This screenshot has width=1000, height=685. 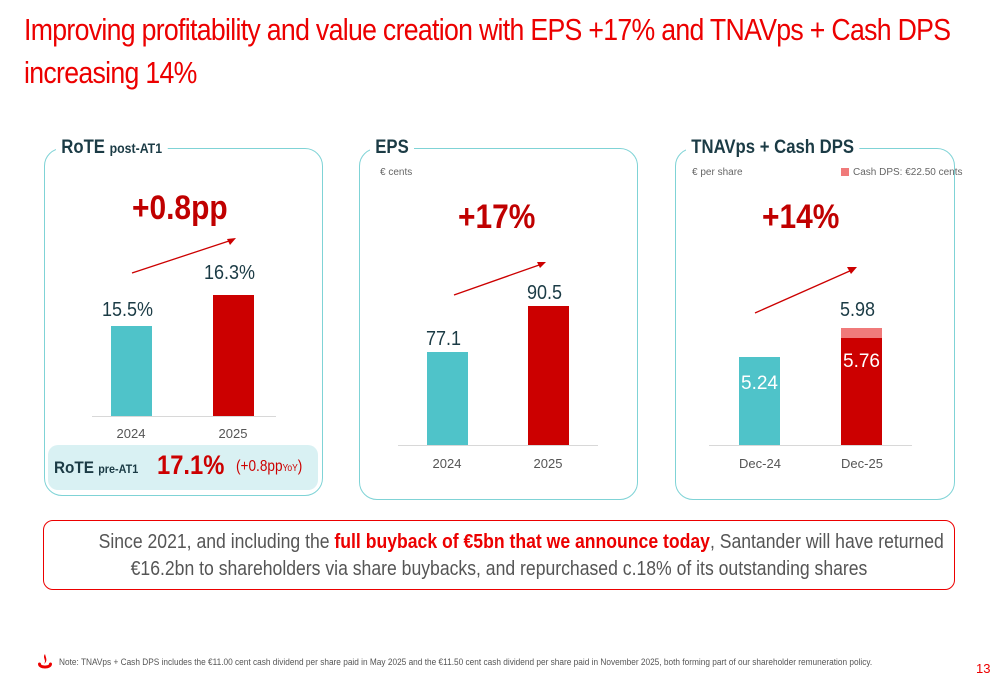 What do you see at coordinates (861, 361) in the screenshot?
I see `tnav-value-dec25: 5.76` at bounding box center [861, 361].